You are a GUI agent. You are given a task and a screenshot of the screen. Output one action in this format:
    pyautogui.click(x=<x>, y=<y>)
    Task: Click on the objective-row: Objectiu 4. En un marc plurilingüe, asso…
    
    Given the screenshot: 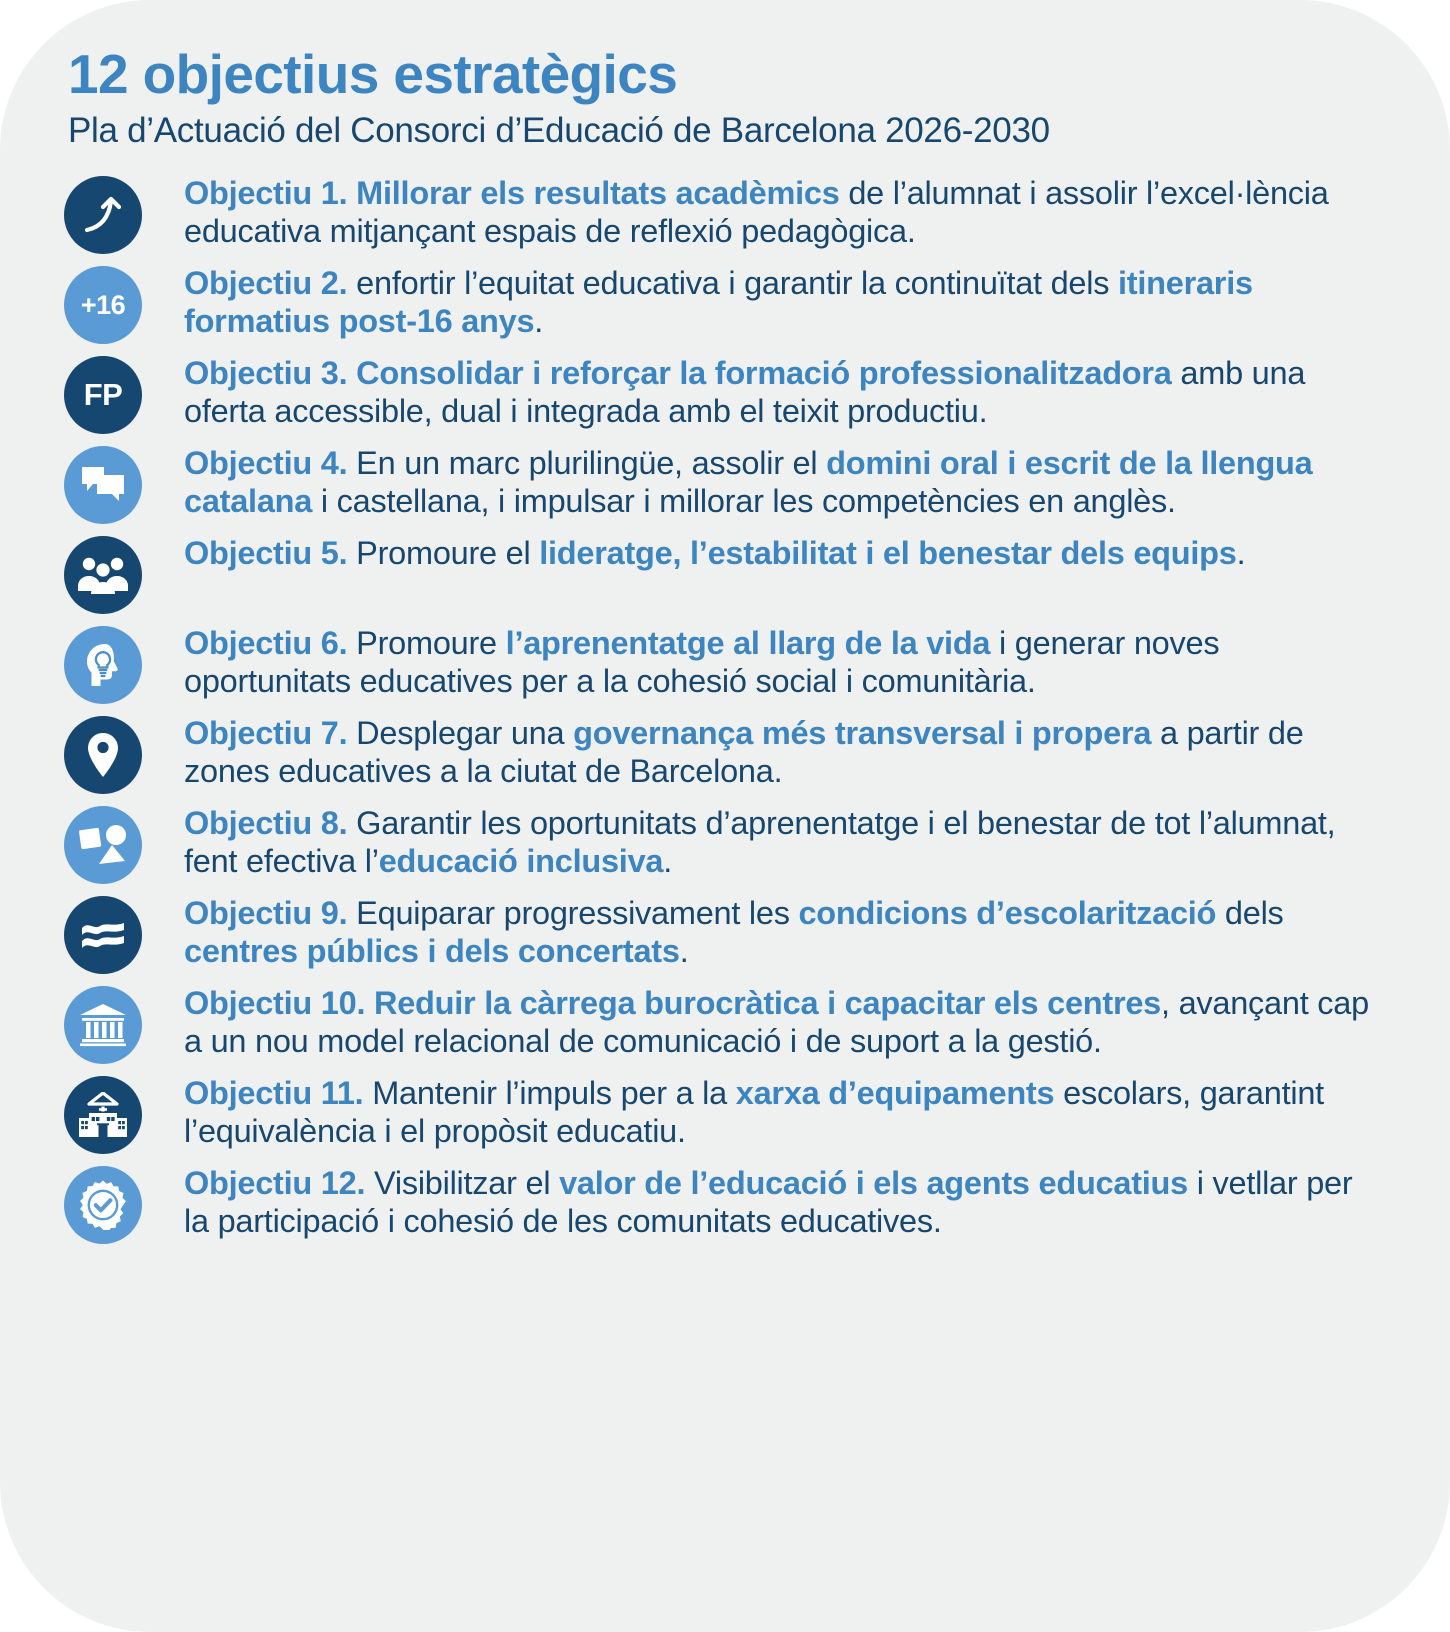 What is the action you would take?
    pyautogui.click(x=721, y=483)
    